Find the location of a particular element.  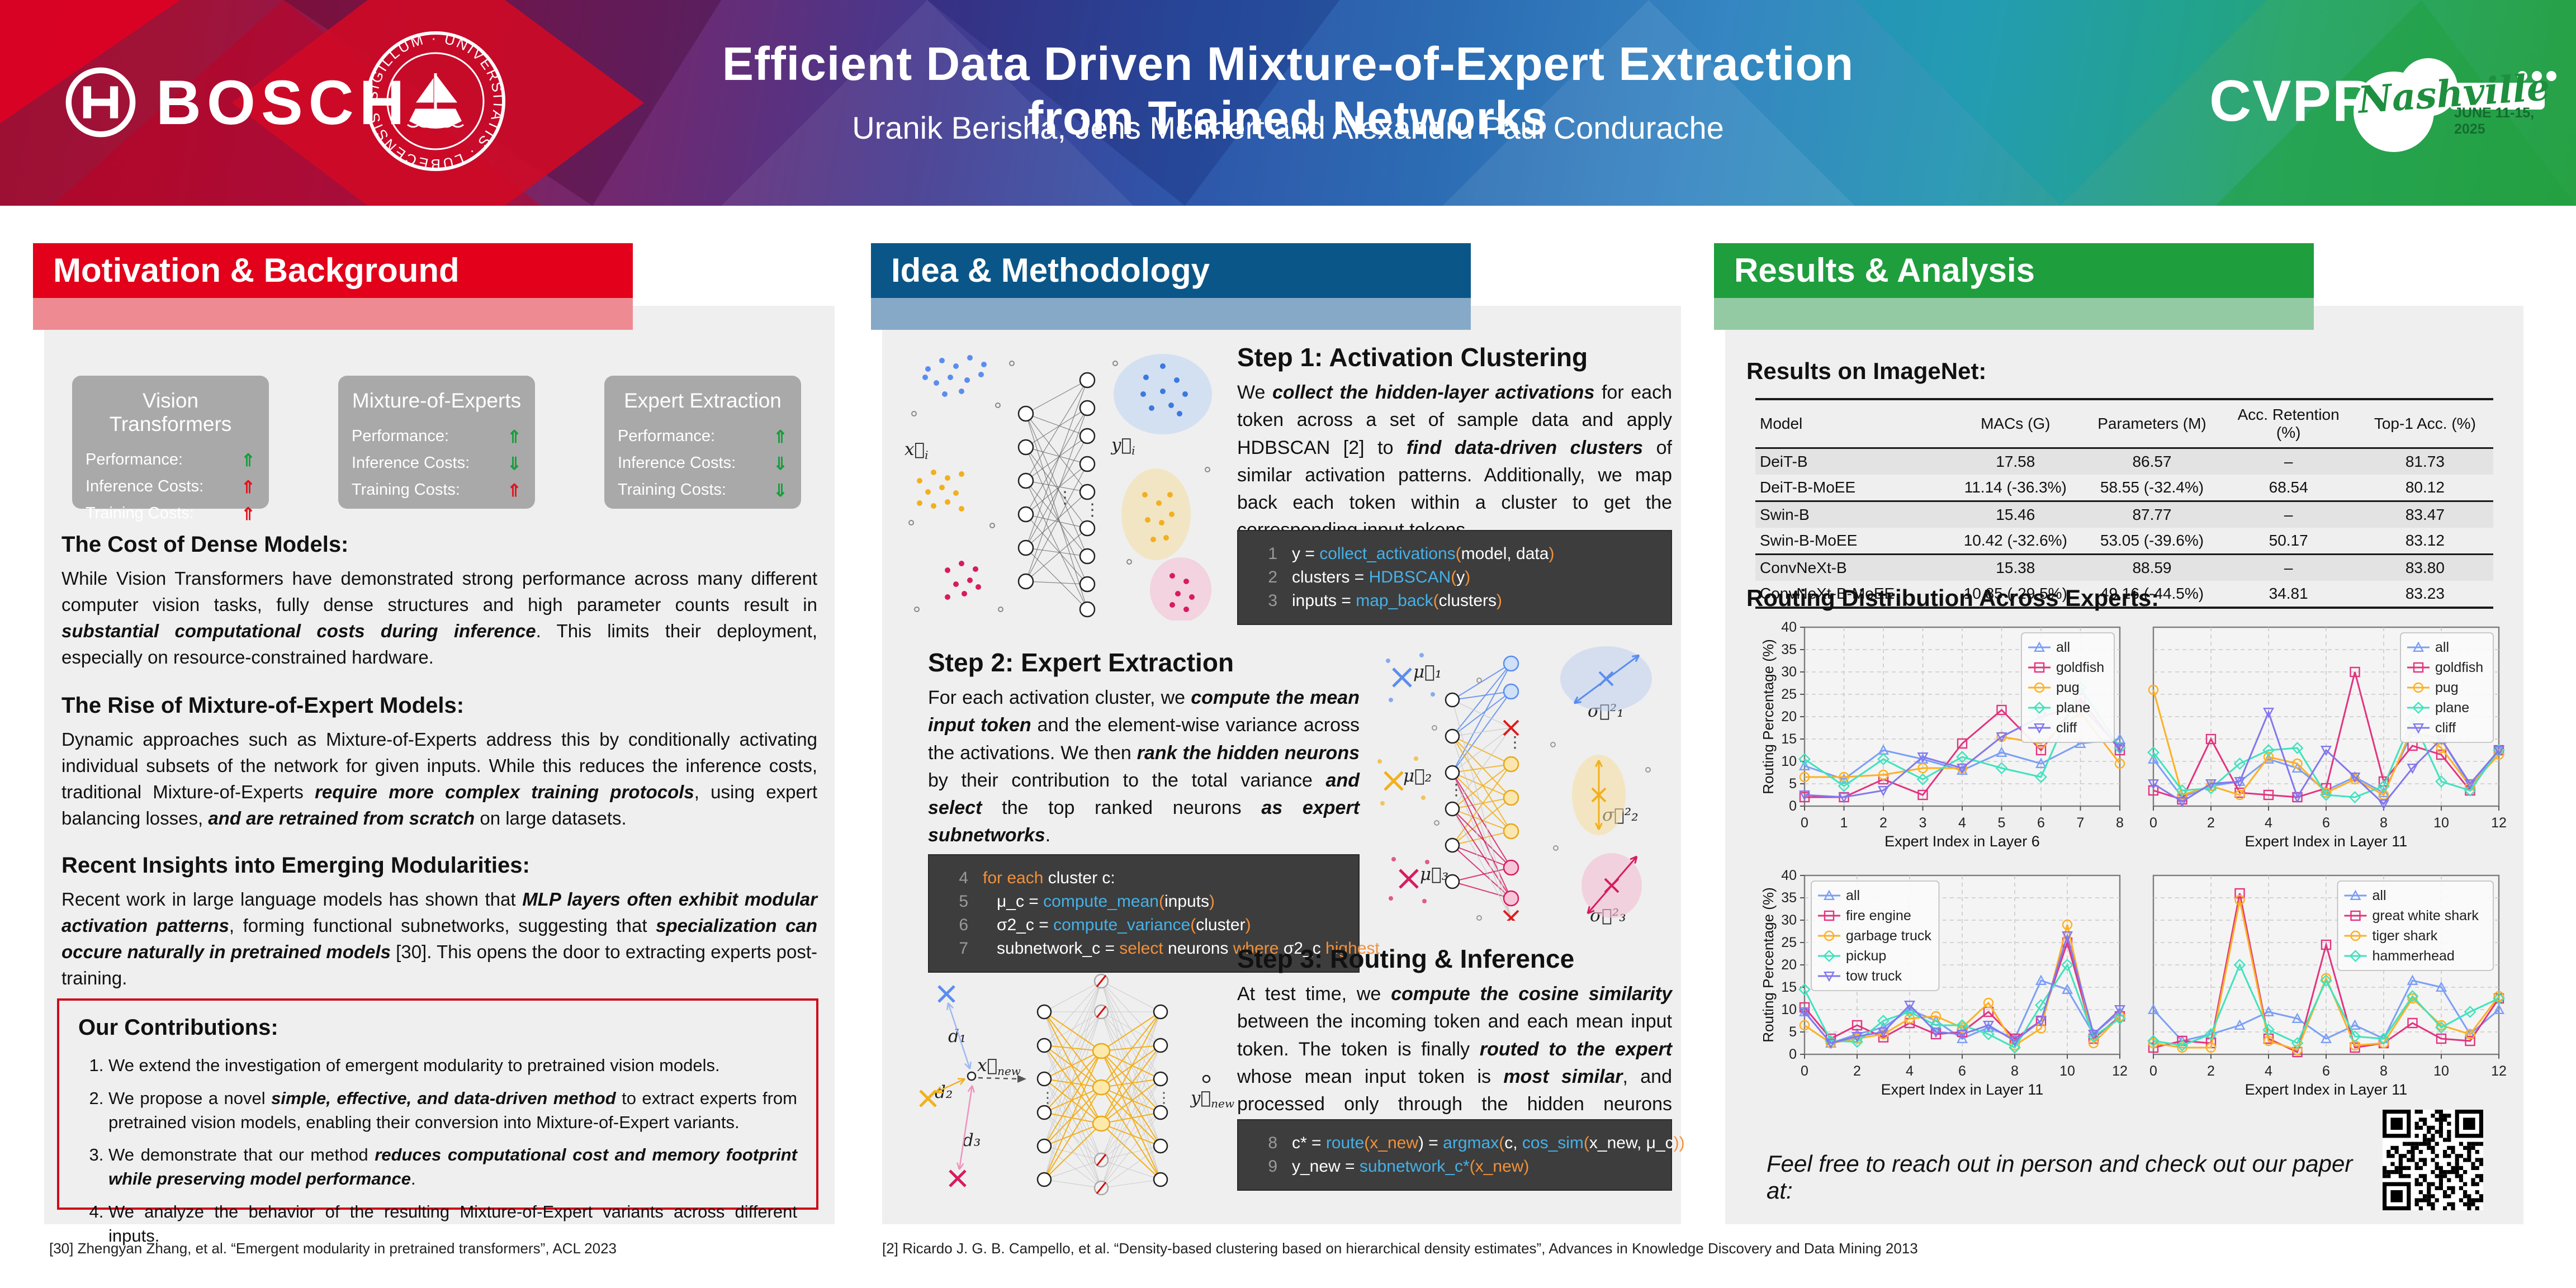

x-axis-label: Expert Index in Layer 6 is located at coordinates (1962, 842).